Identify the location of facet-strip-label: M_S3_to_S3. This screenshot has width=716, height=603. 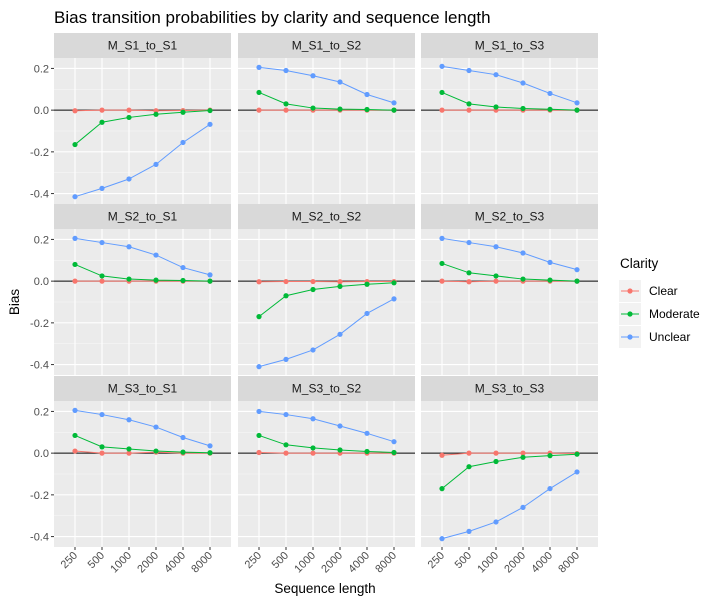
(510, 389).